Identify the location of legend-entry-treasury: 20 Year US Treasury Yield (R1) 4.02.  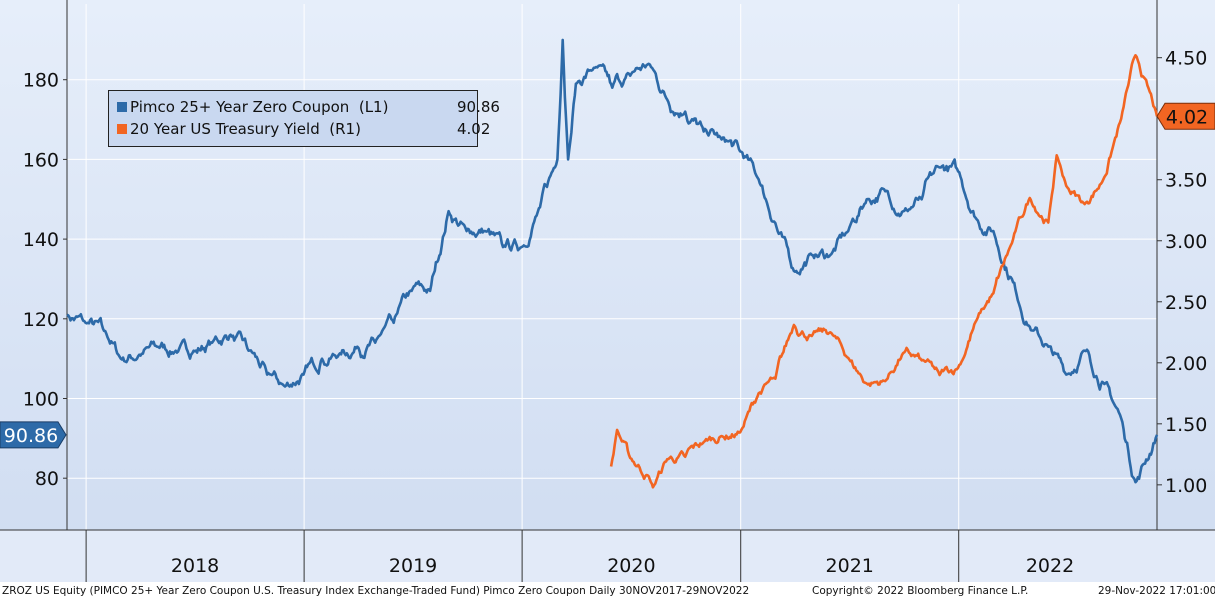
(303, 129).